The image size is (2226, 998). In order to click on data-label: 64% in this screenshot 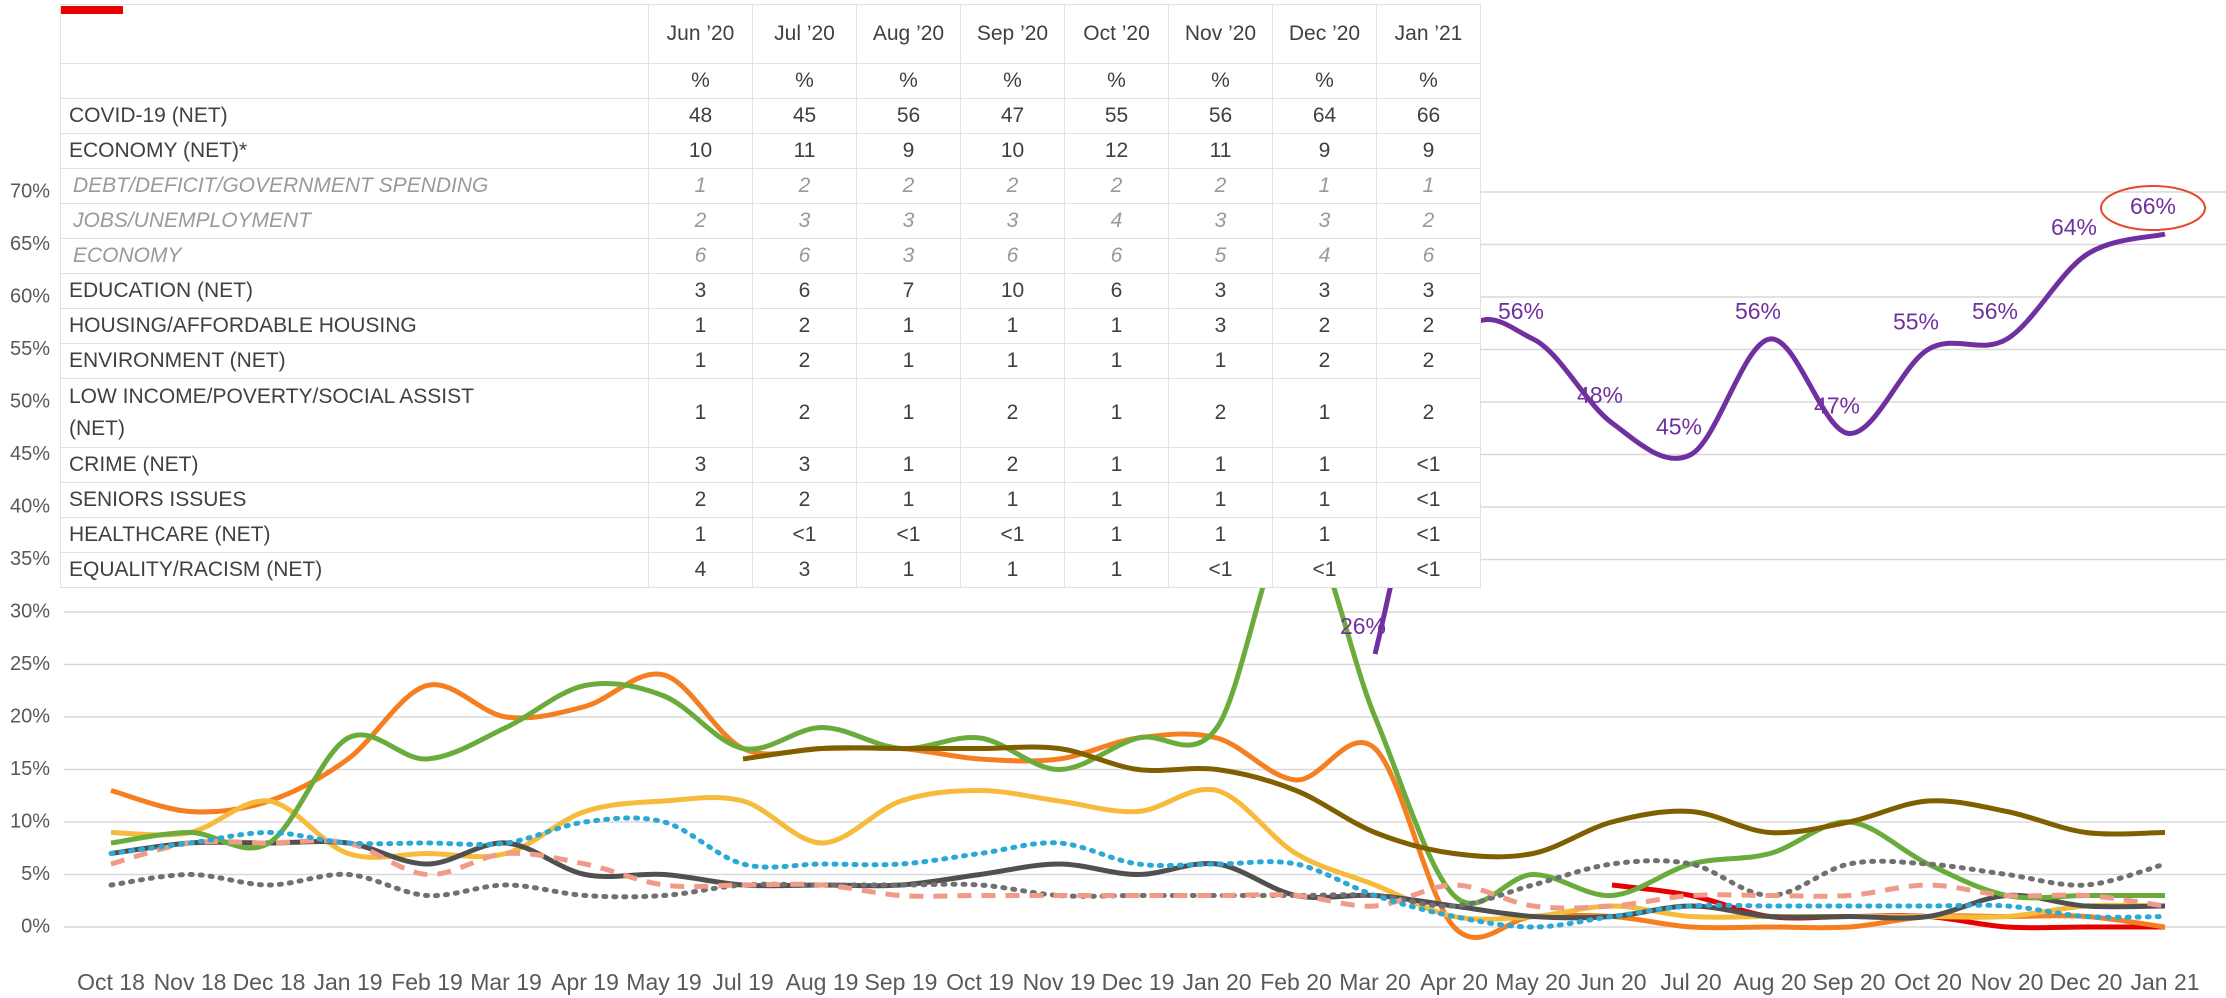, I will do `click(2074, 227)`.